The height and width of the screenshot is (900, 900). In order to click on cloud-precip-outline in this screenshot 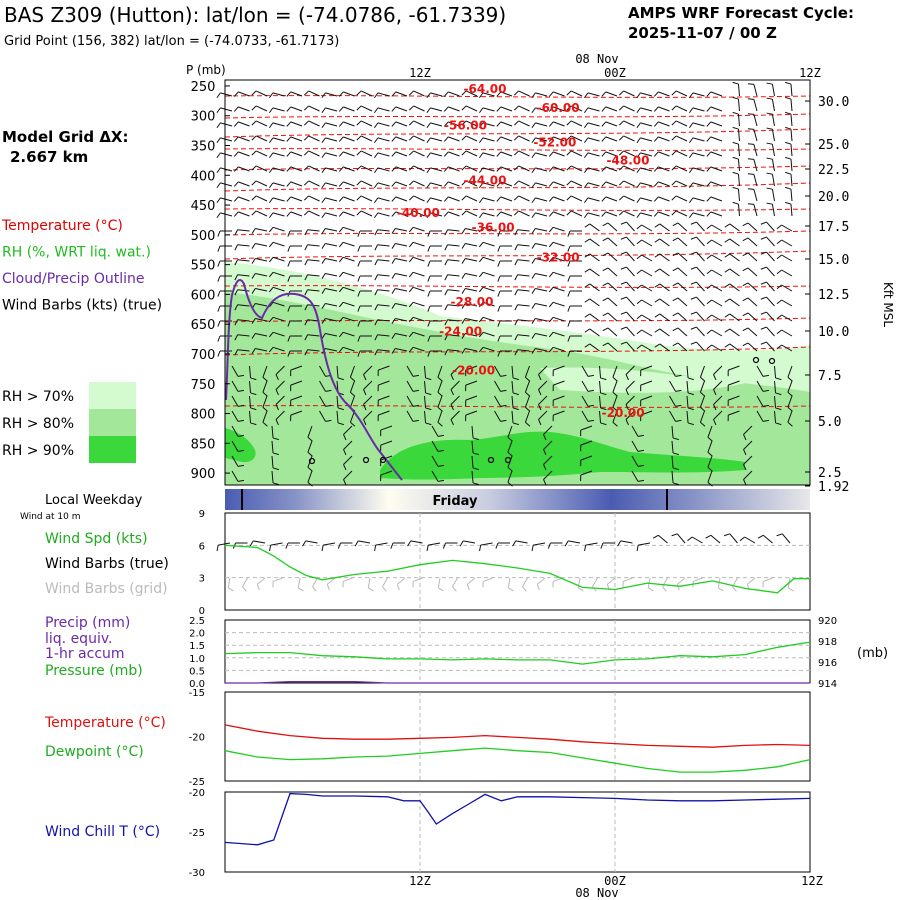, I will do `click(314, 380)`.